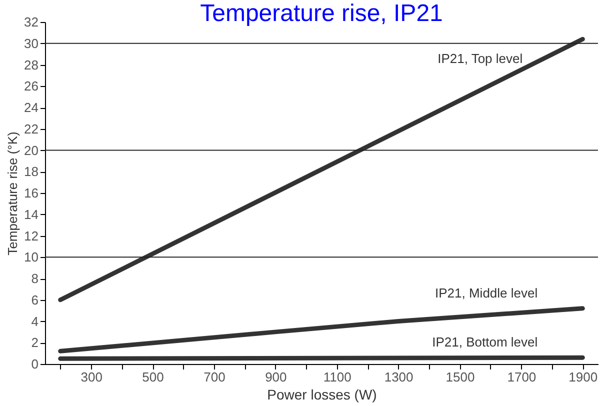  Describe the element at coordinates (31, 150) in the screenshot. I see `y-tick-label: 20` at that location.